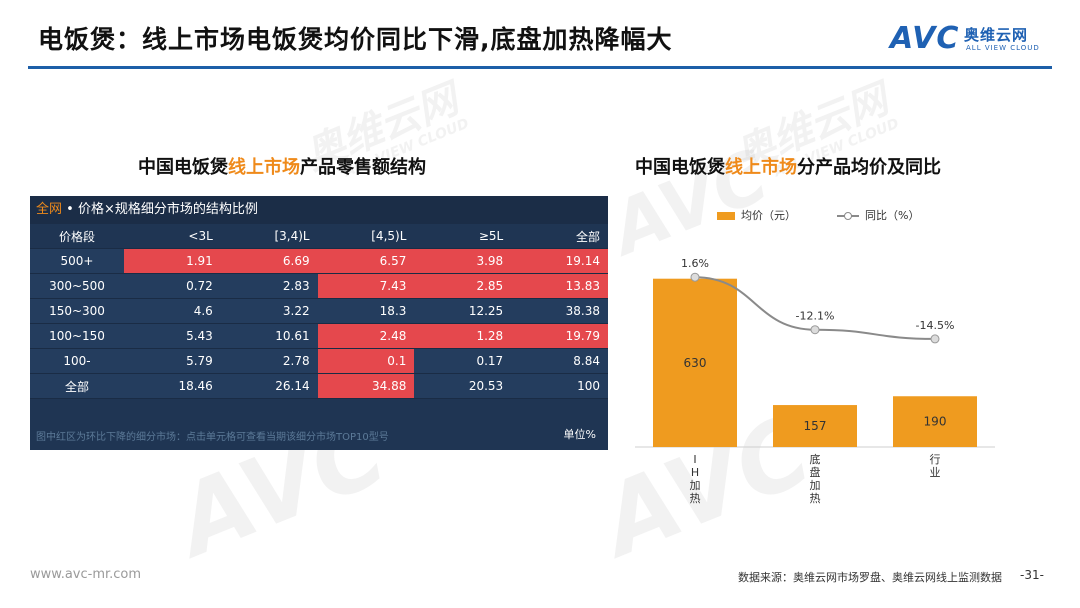  Describe the element at coordinates (559, 286) in the screenshot. I see `table-cell: 13.83` at that location.